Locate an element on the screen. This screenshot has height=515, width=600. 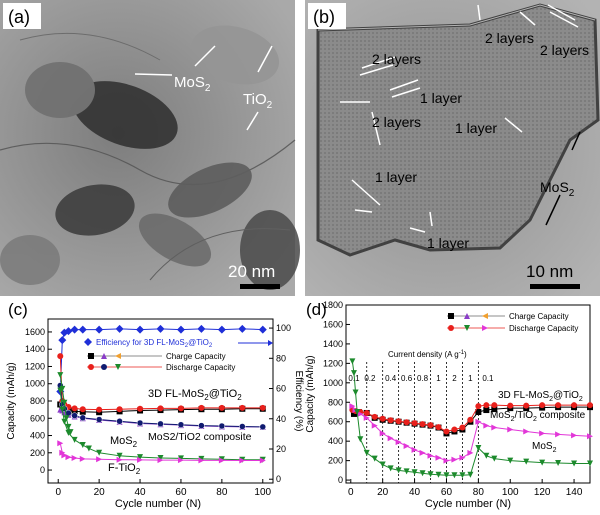
series-line is located at coordinates (161, 425).